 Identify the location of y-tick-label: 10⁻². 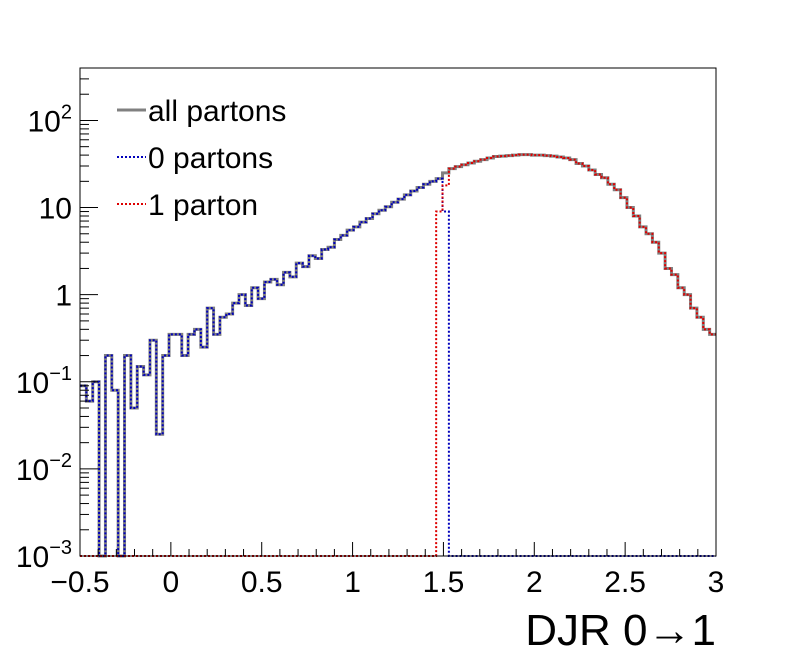
(44, 468).